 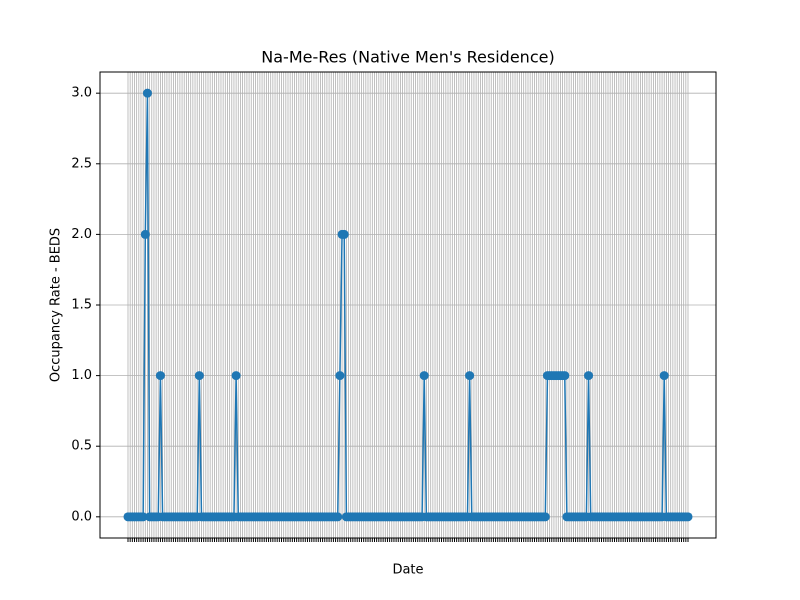 I want to click on y-axis-label: Occupancy Rate - BEDS, so click(x=56, y=305).